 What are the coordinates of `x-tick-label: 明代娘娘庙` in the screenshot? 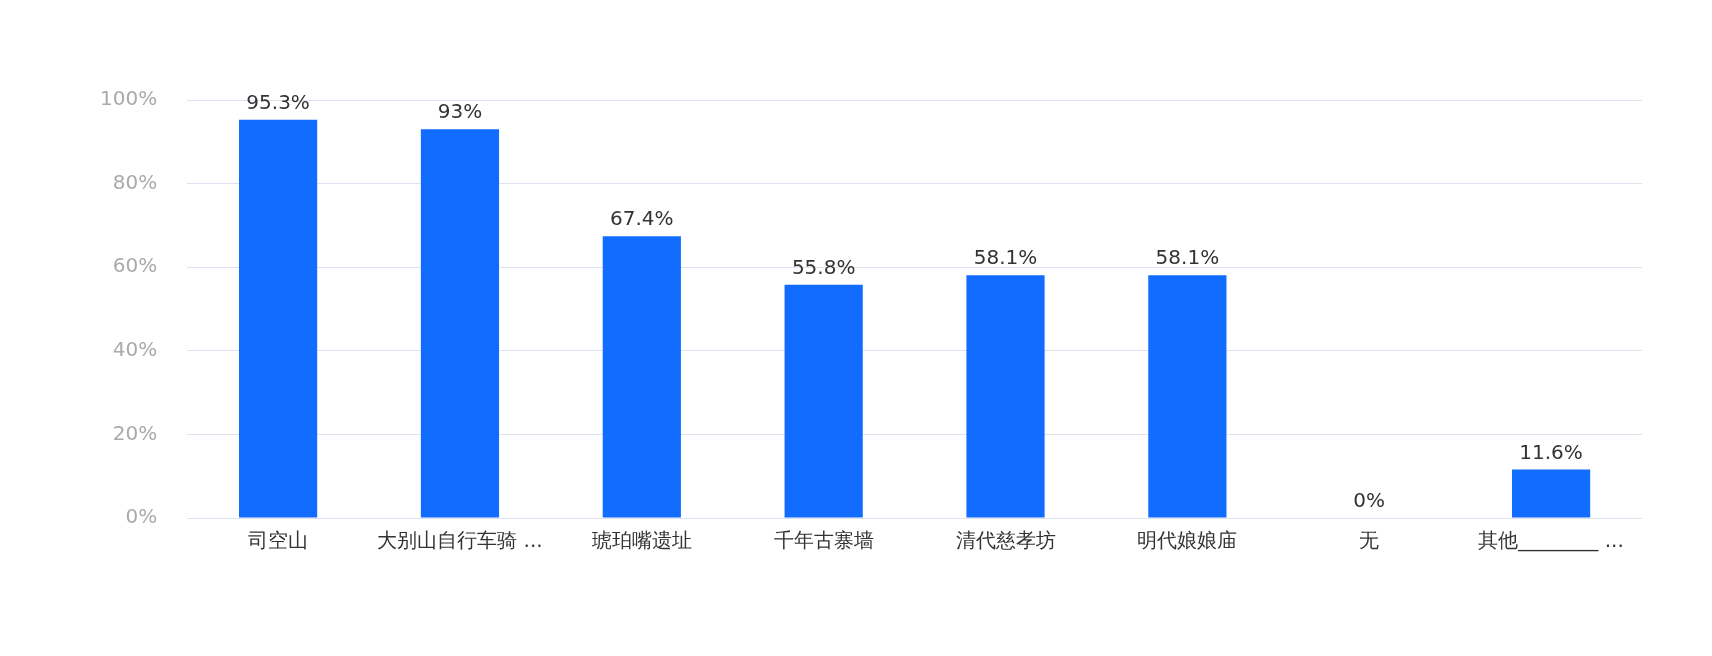 It's located at (1187, 540).